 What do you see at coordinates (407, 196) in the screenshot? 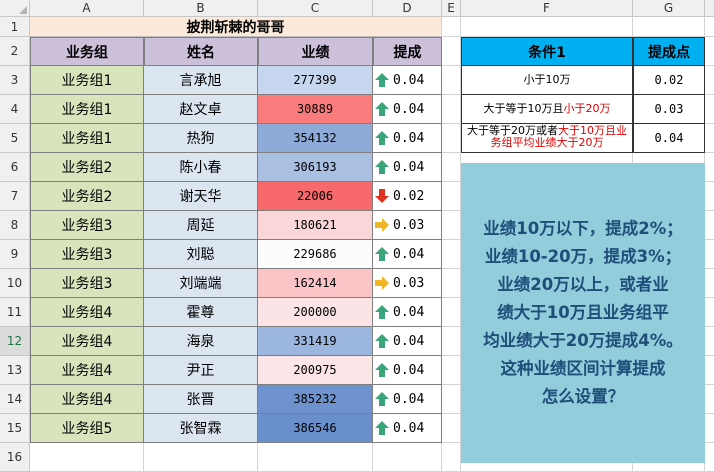
I see `commission-cell: 0.02` at bounding box center [407, 196].